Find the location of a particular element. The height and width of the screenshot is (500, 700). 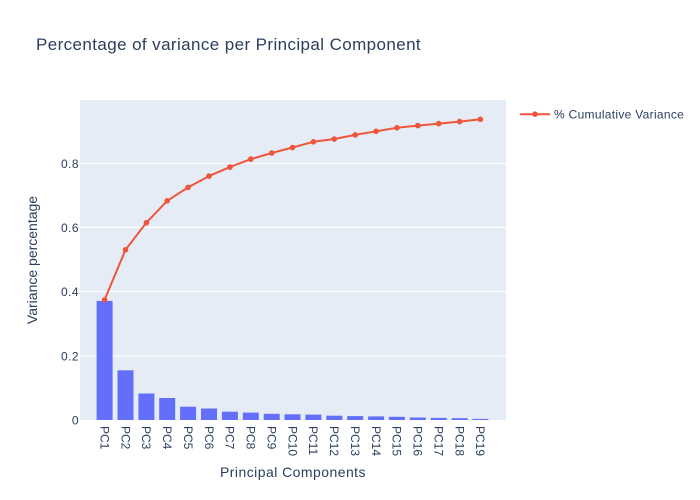

svg-text: PC7 is located at coordinates (230, 438).